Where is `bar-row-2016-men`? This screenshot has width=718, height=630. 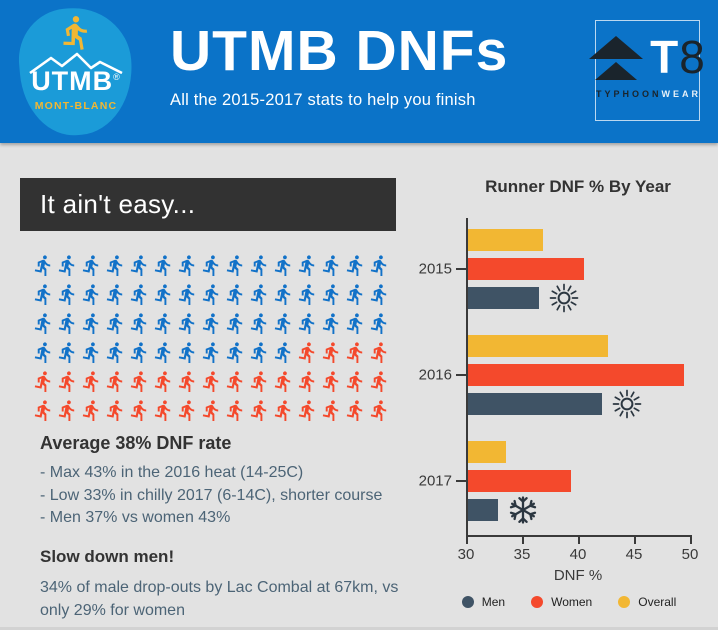
bar-row-2016-men is located at coordinates (580, 404).